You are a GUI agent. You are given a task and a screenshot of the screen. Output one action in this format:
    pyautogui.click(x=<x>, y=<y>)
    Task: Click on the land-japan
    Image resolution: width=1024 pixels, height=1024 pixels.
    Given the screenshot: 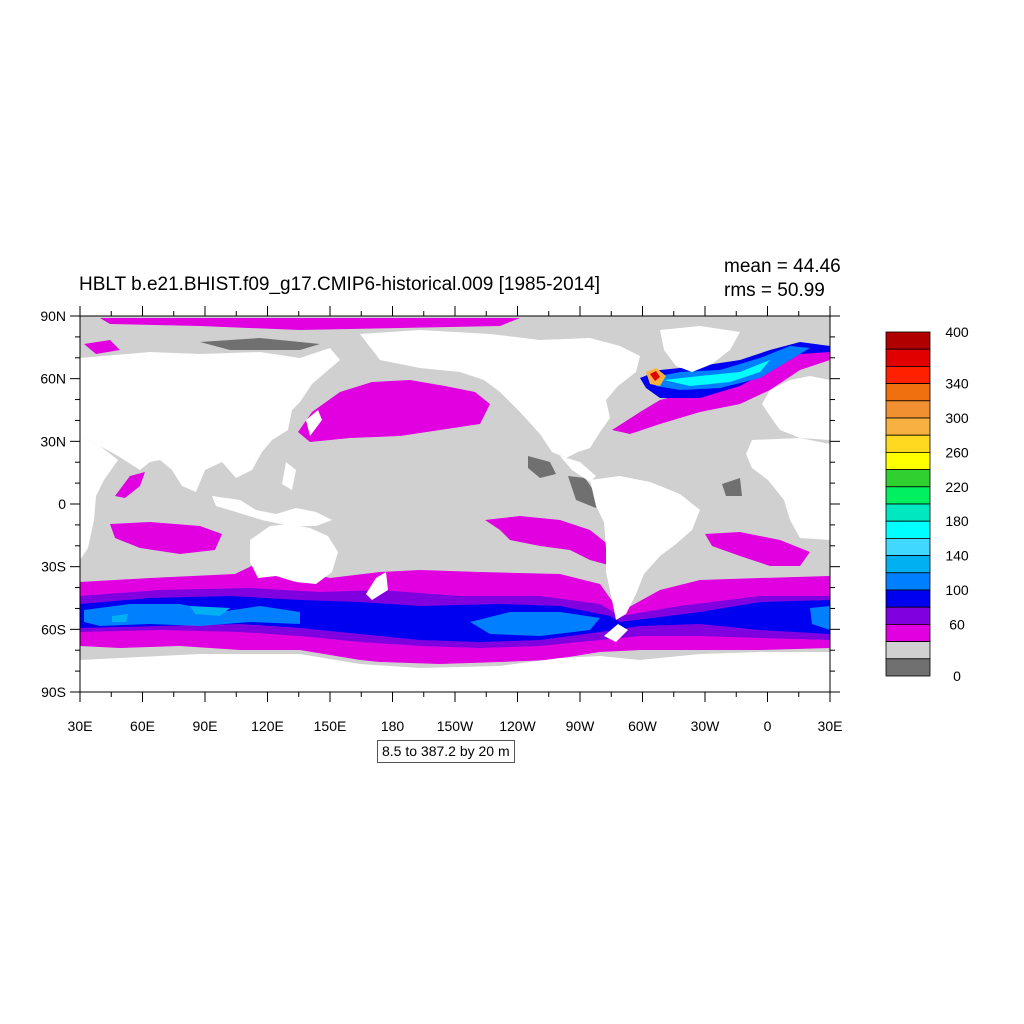 What is the action you would take?
    pyautogui.click(x=314, y=423)
    